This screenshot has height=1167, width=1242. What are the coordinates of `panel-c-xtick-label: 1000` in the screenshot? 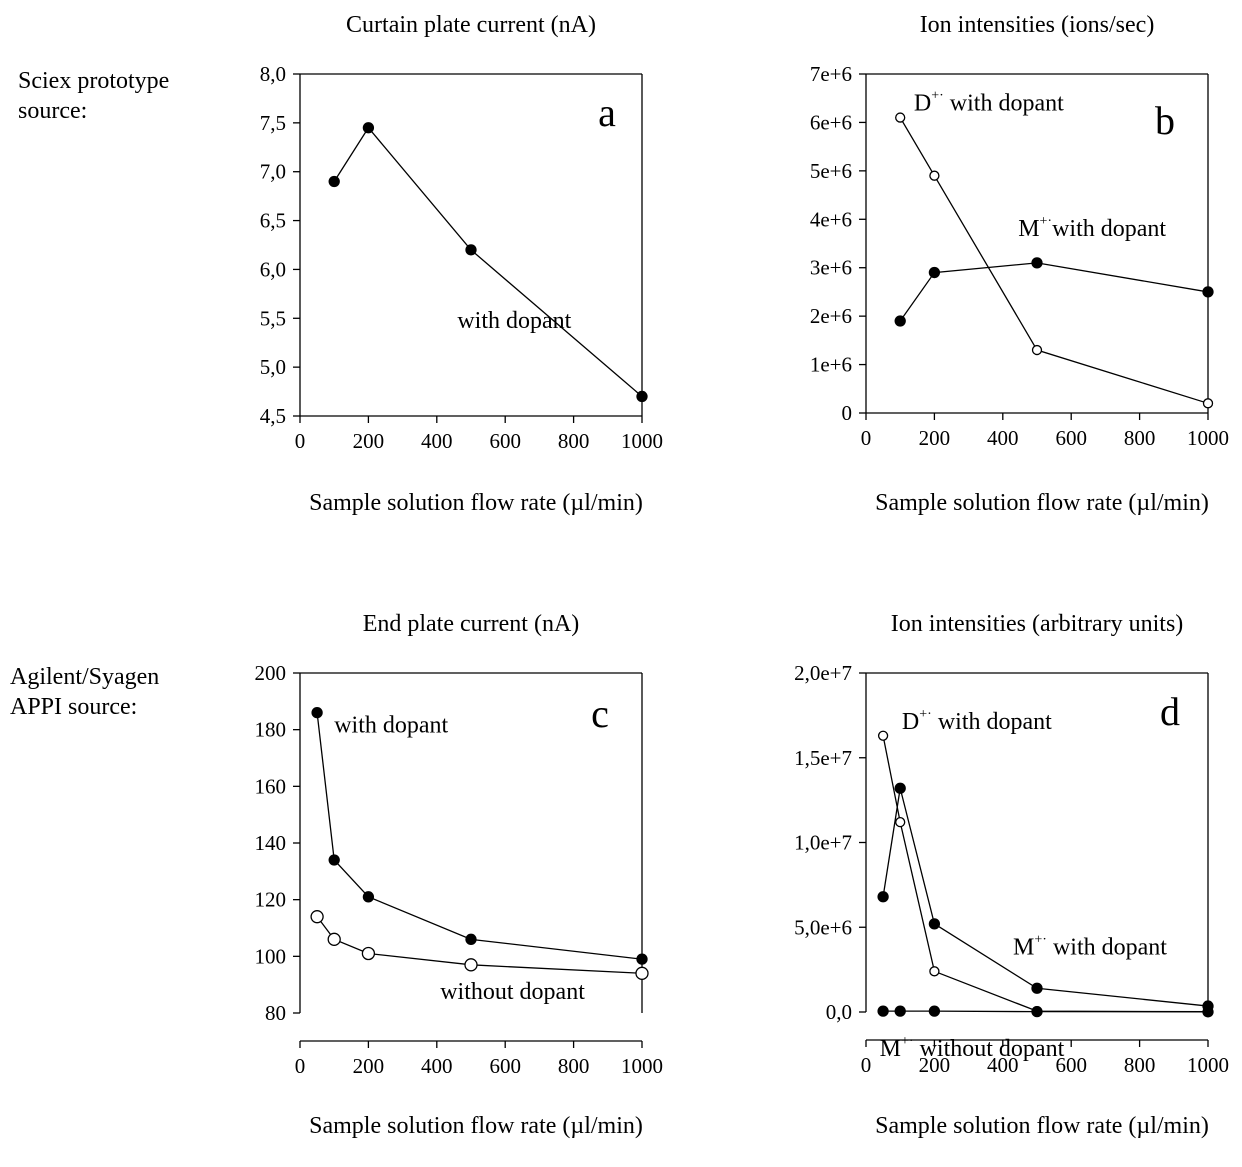 It's located at (642, 1066).